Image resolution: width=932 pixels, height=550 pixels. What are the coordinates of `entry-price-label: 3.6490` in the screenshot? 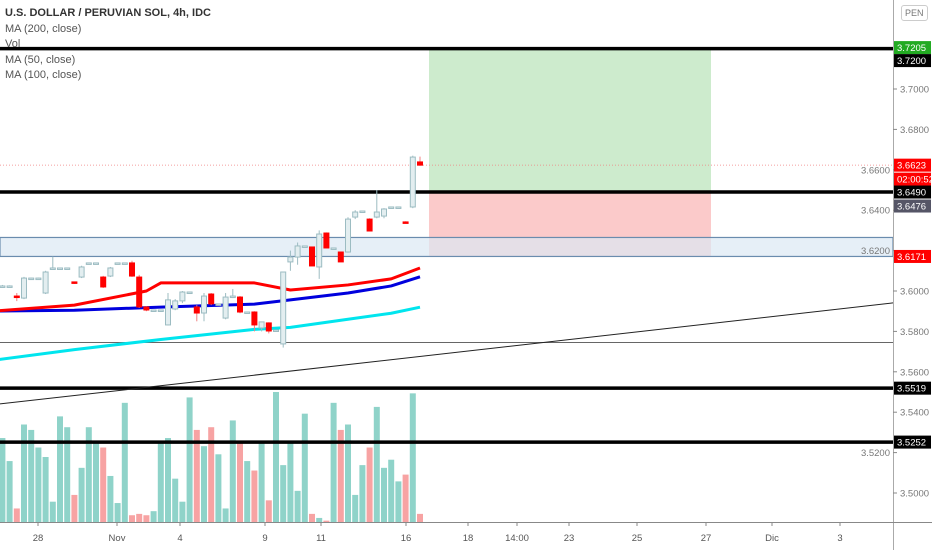 It's located at (912, 192).